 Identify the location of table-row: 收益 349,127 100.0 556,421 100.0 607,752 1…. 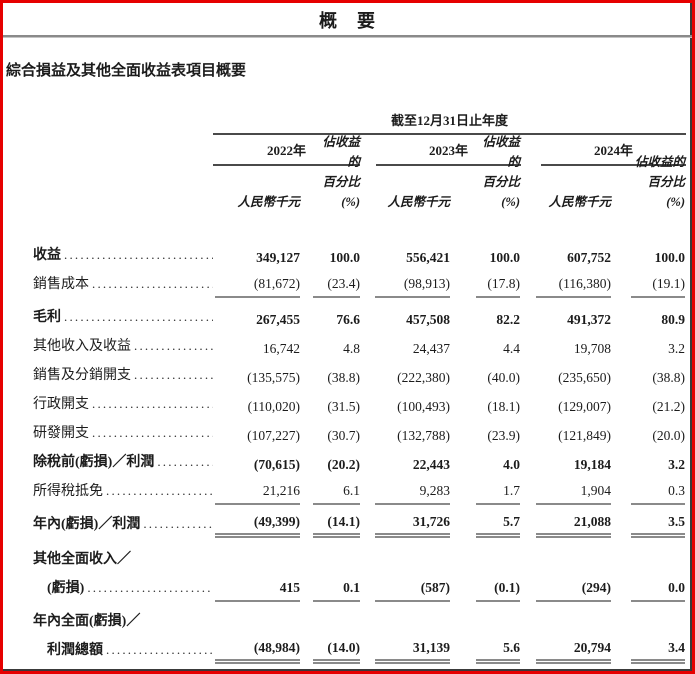
(359, 254).